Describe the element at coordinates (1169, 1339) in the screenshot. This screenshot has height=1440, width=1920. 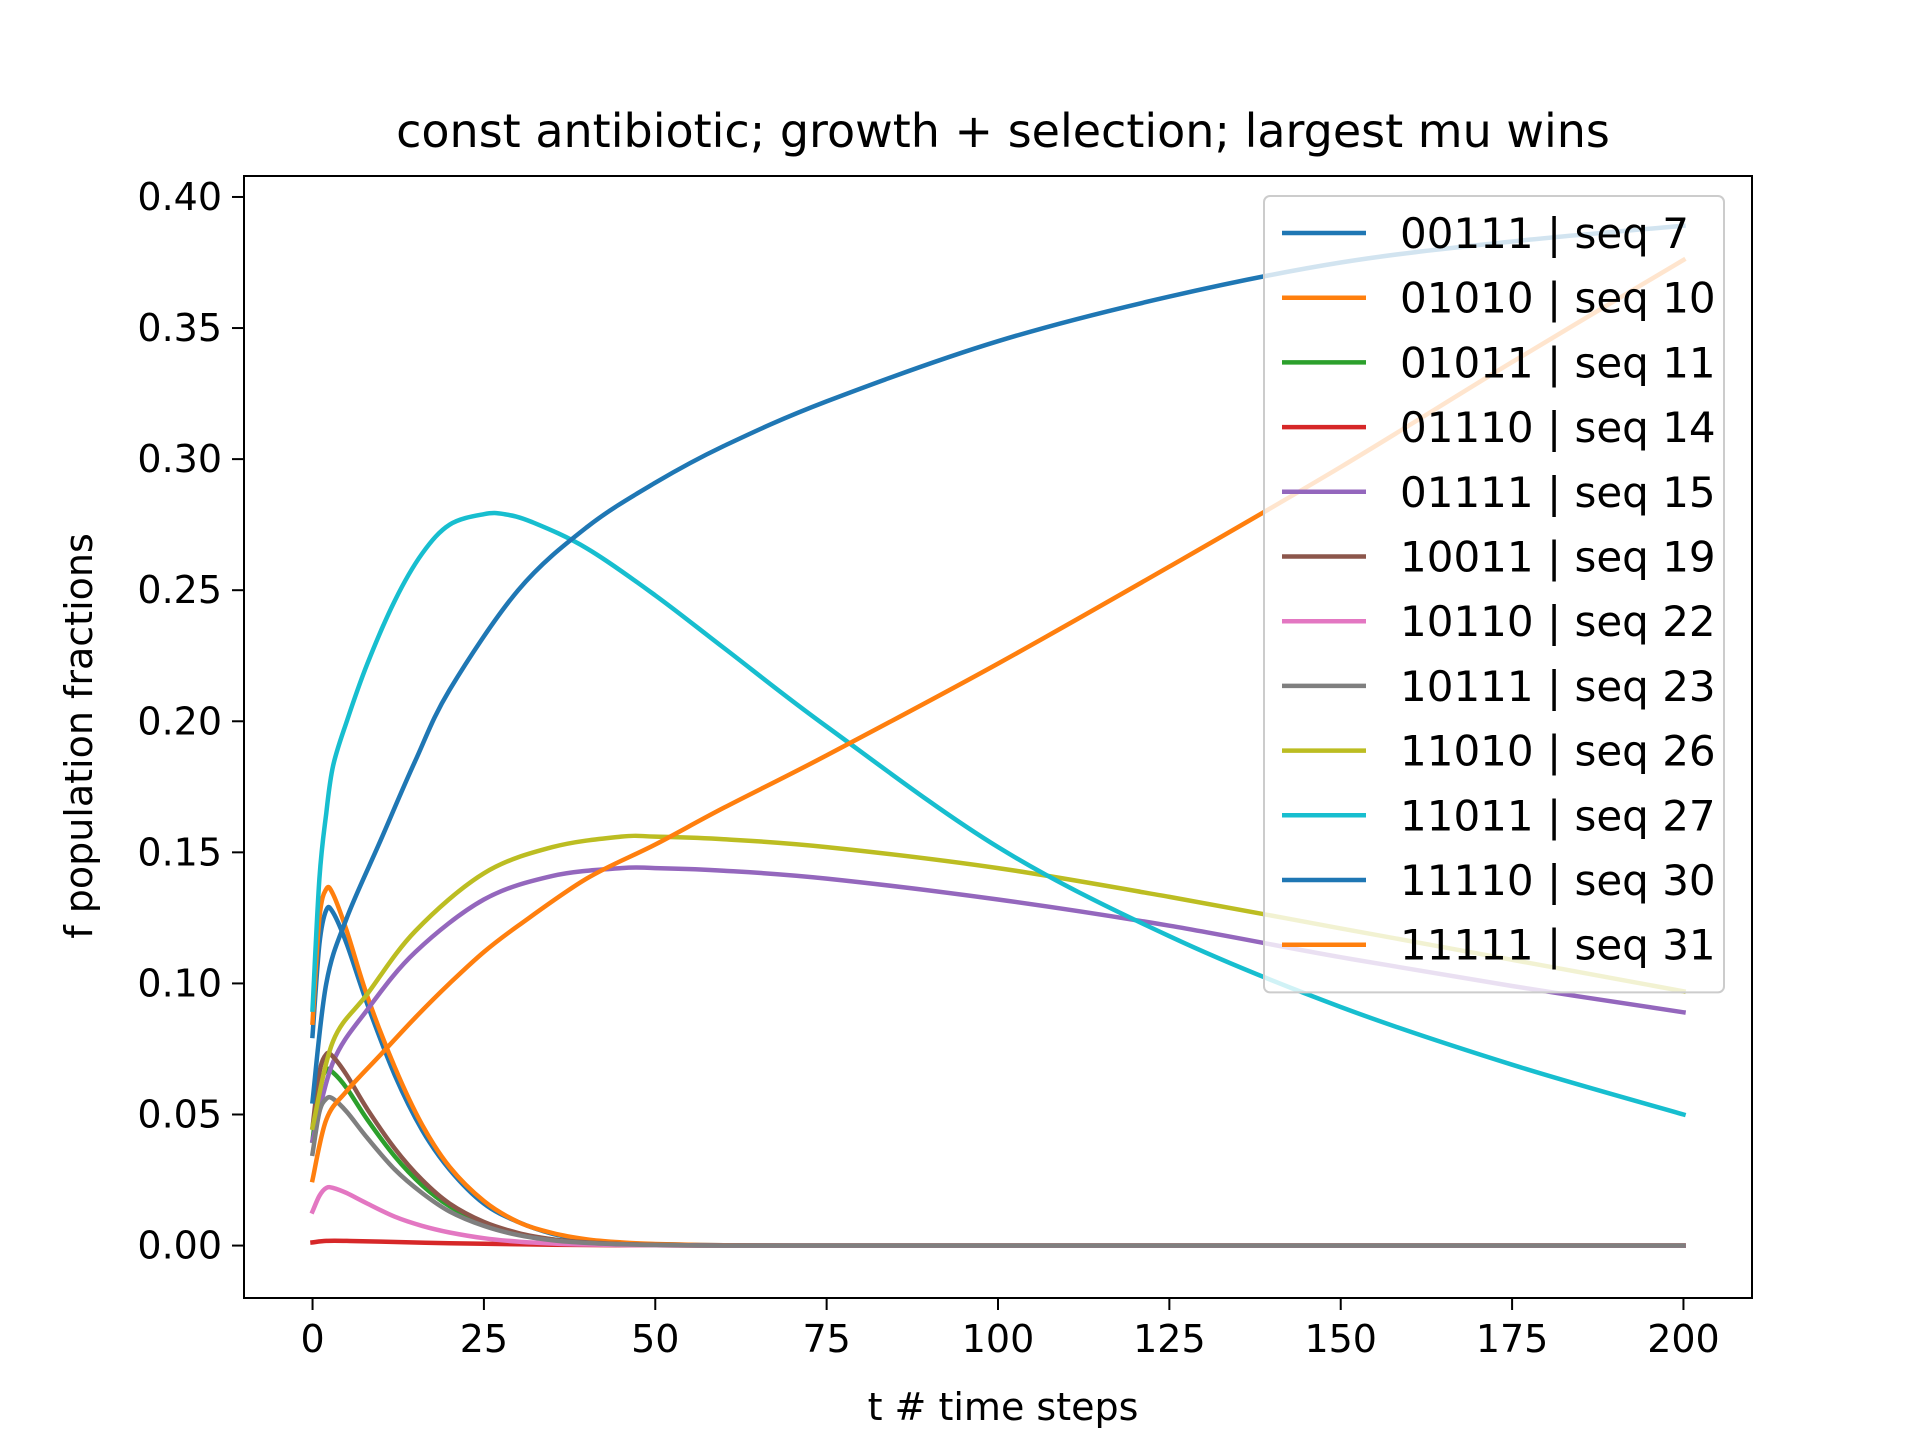
I see `x-tick-label: 125` at that location.